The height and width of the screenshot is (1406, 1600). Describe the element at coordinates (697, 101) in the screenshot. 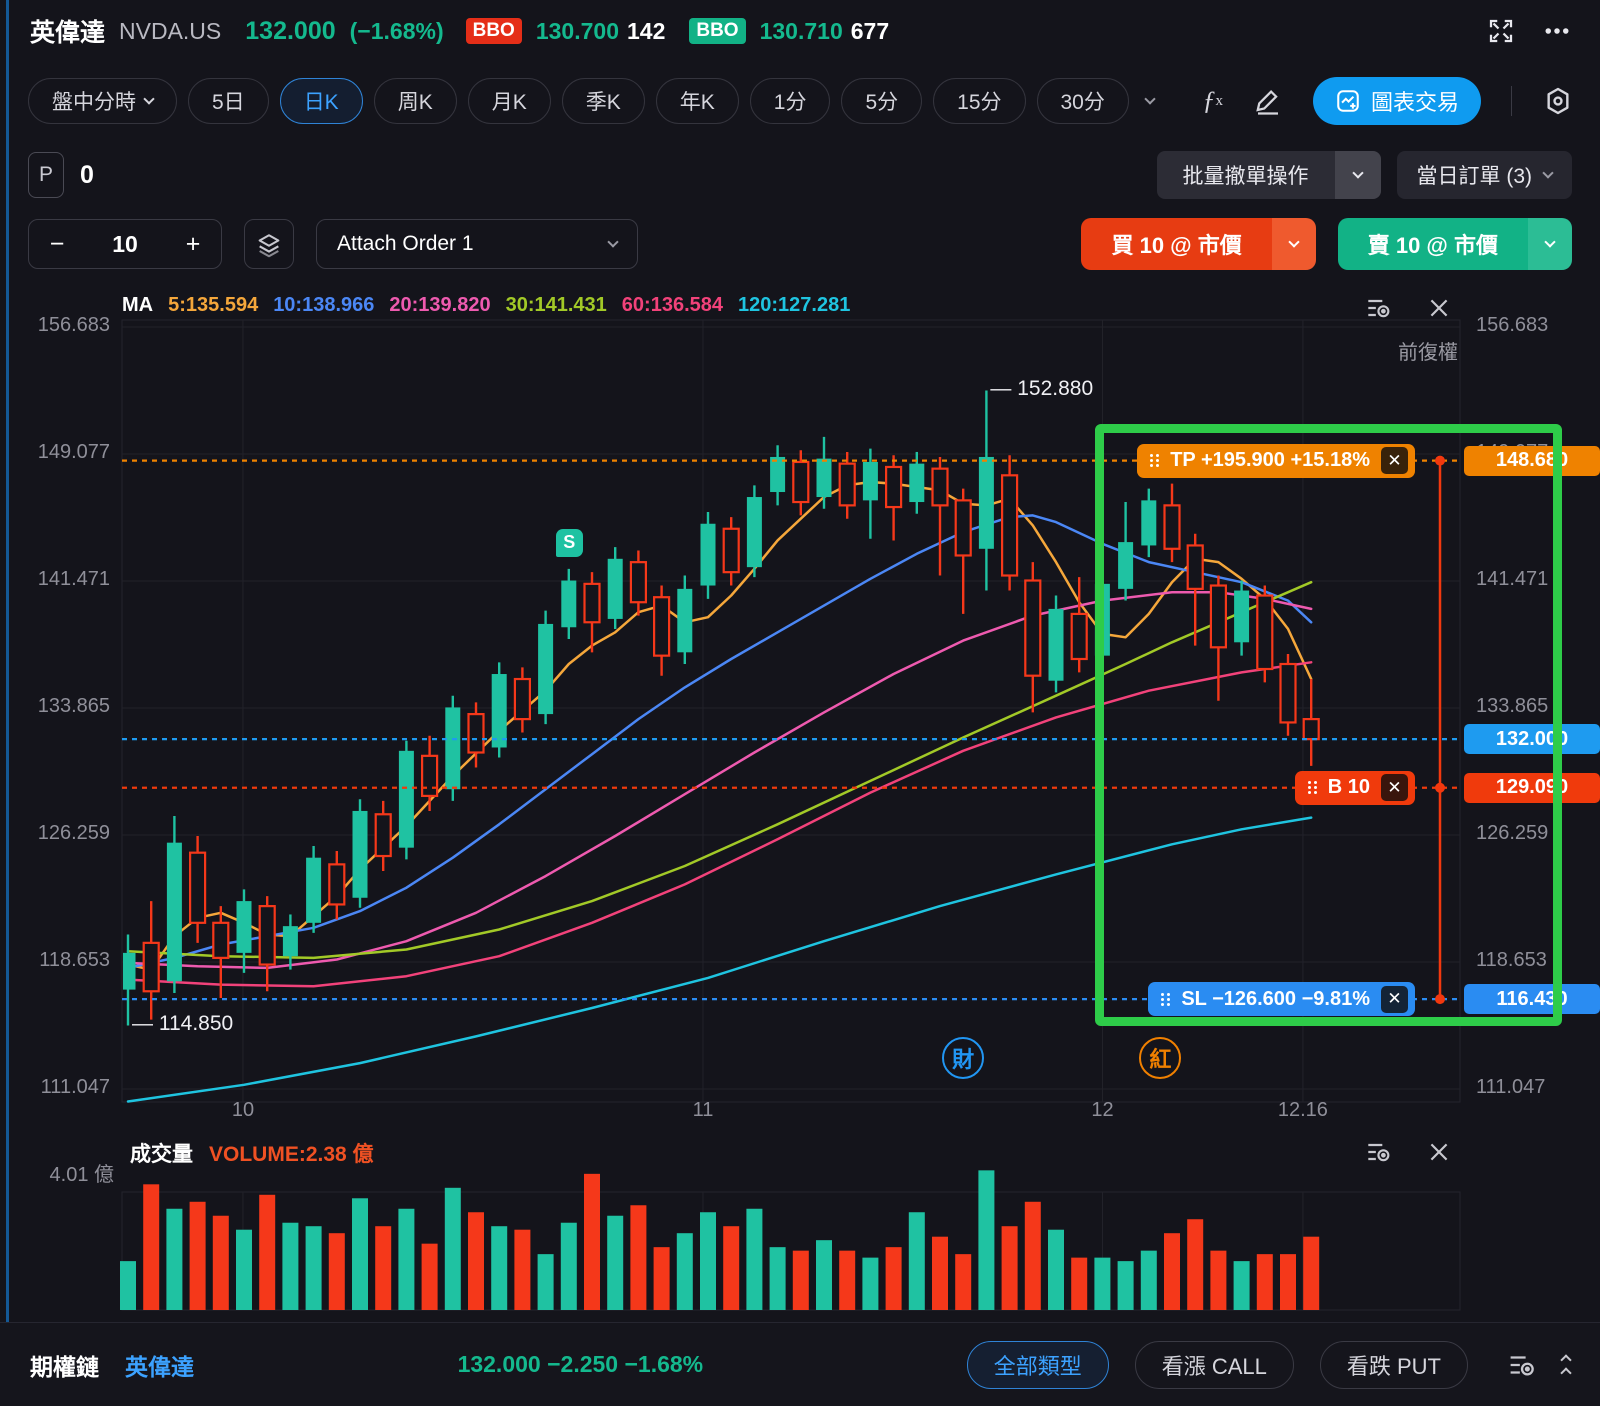

I see `tab-年K: 年K` at that location.